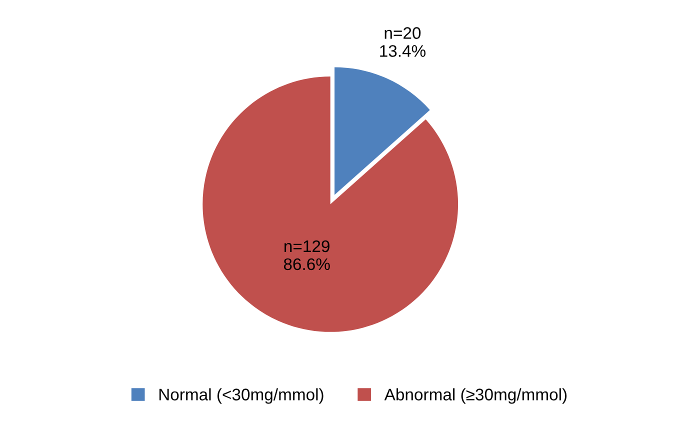  I want to click on legend-label: Normal (<30mg/mmol), so click(241, 396).